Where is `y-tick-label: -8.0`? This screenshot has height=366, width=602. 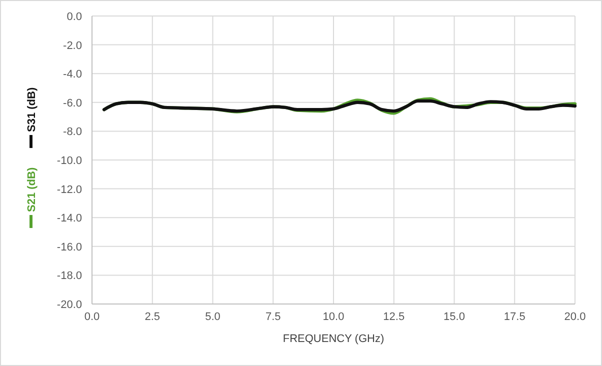 y-tick-label: -8.0 is located at coordinates (72, 132).